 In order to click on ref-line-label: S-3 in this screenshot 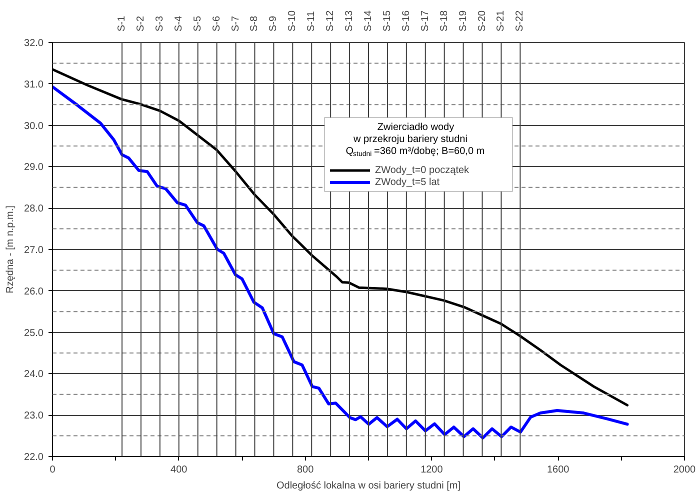, I will do `click(160, 24)`.